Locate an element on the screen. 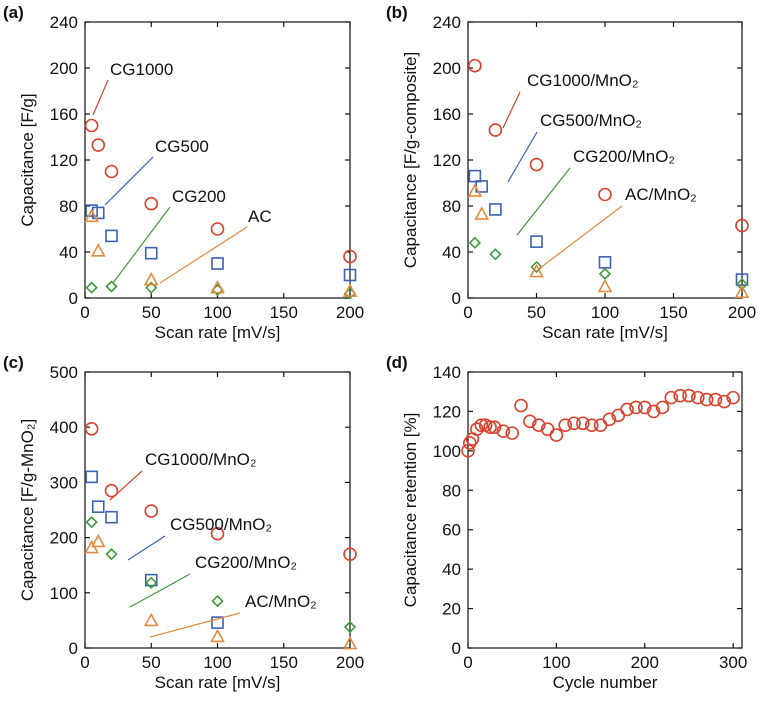  x-tick-label: 300 is located at coordinates (733, 662).